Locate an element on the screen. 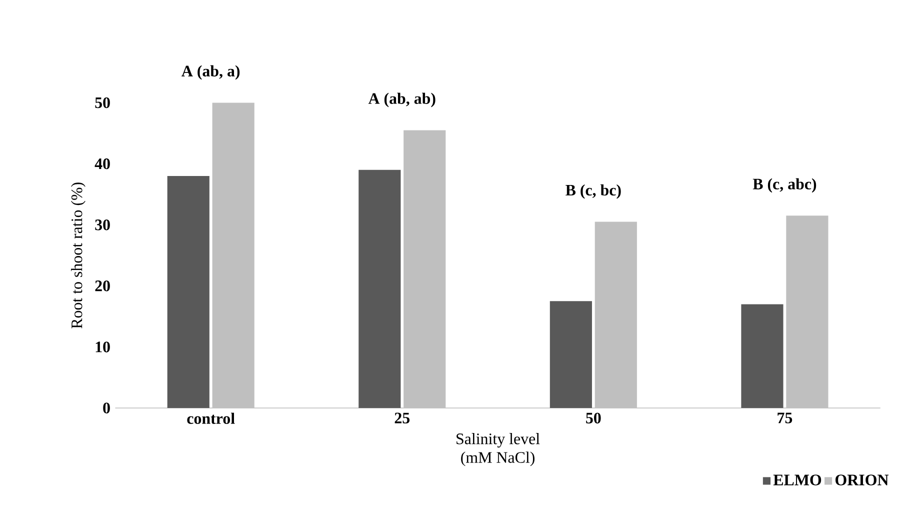 This screenshot has width=913, height=519. legend-label: ORION is located at coordinates (862, 480).